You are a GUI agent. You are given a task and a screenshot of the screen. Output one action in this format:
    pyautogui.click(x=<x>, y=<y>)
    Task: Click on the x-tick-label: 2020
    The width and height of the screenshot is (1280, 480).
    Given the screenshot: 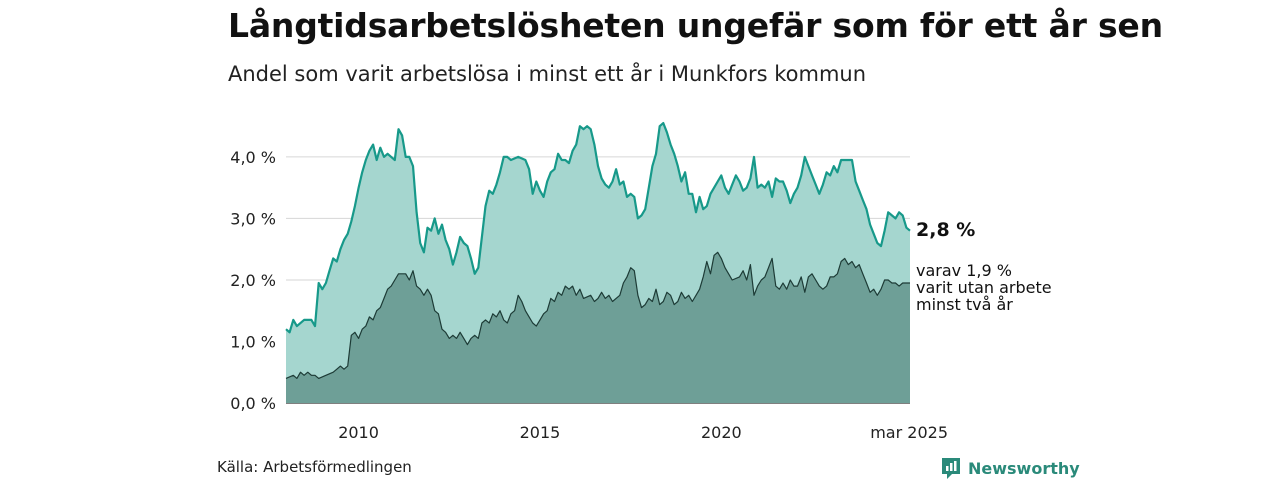 What is the action you would take?
    pyautogui.click(x=721, y=432)
    